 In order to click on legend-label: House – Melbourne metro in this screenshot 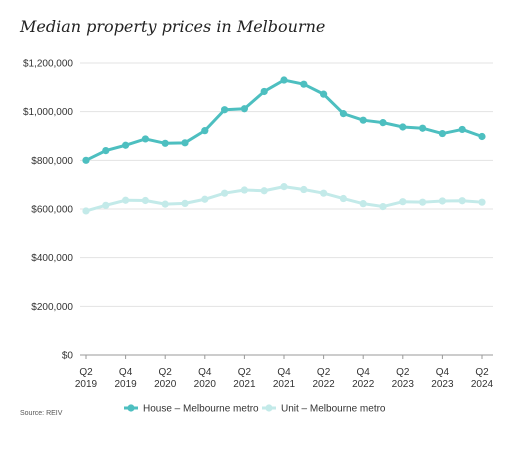, I will do `click(201, 409)`.